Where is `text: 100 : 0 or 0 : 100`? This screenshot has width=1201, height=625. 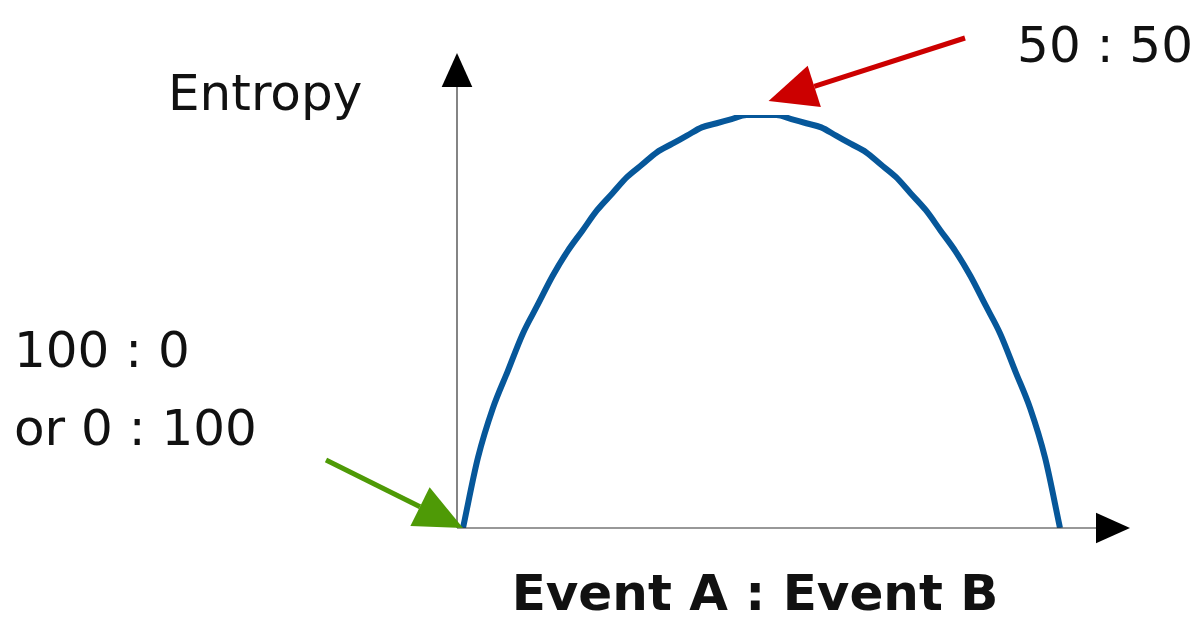
text: 100 : 0 or 0 : 100 is located at coordinates (135, 389).